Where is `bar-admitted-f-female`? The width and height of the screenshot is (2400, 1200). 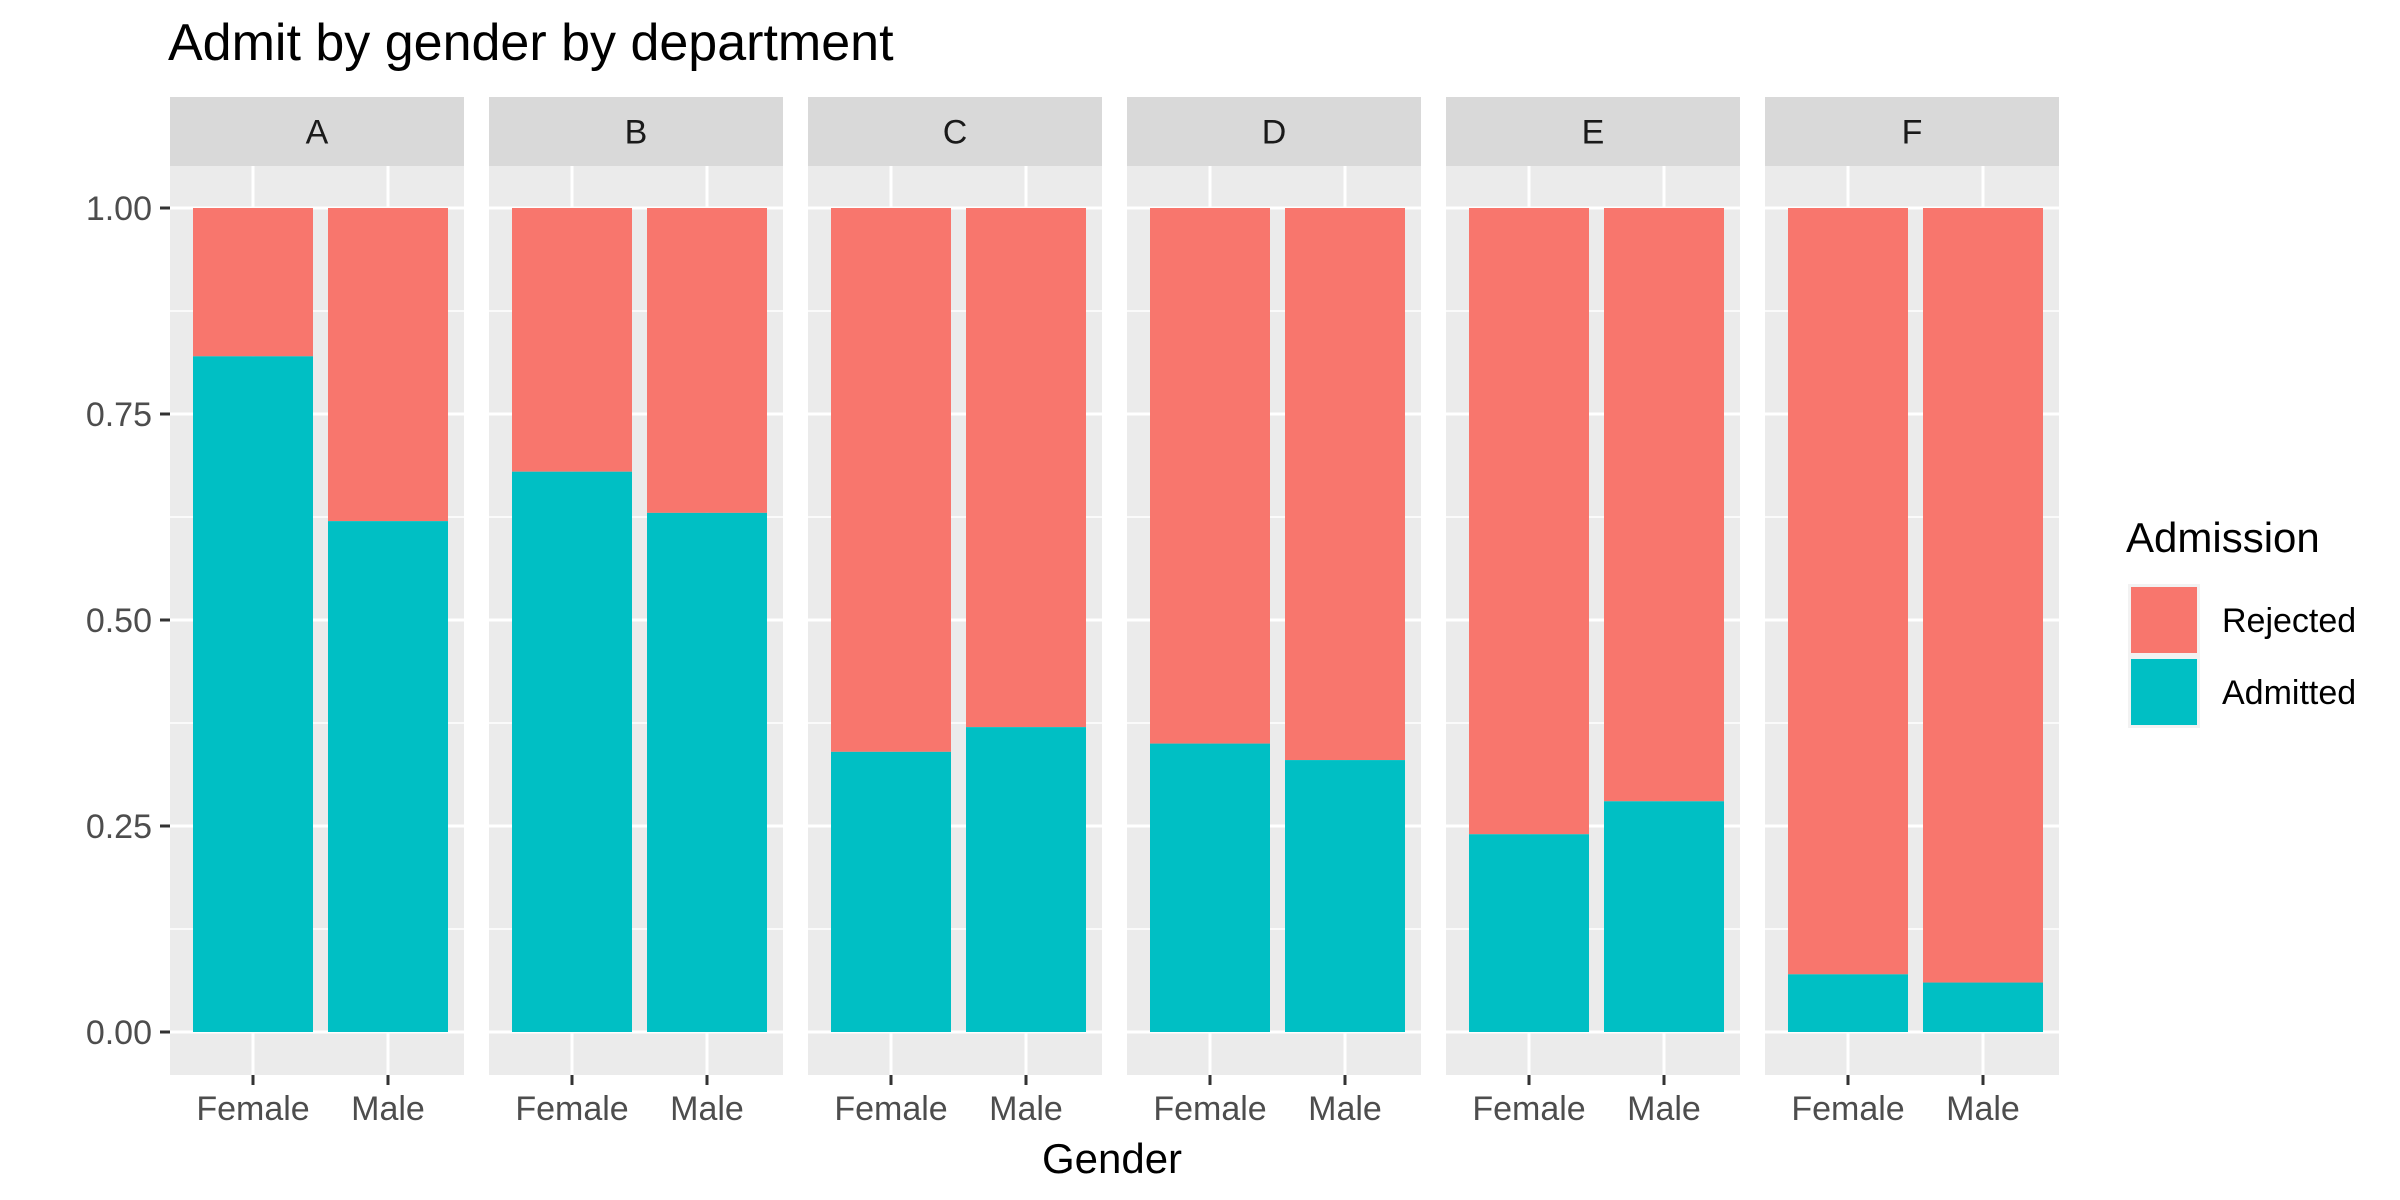
bar-admitted-f-female is located at coordinates (1848, 1003).